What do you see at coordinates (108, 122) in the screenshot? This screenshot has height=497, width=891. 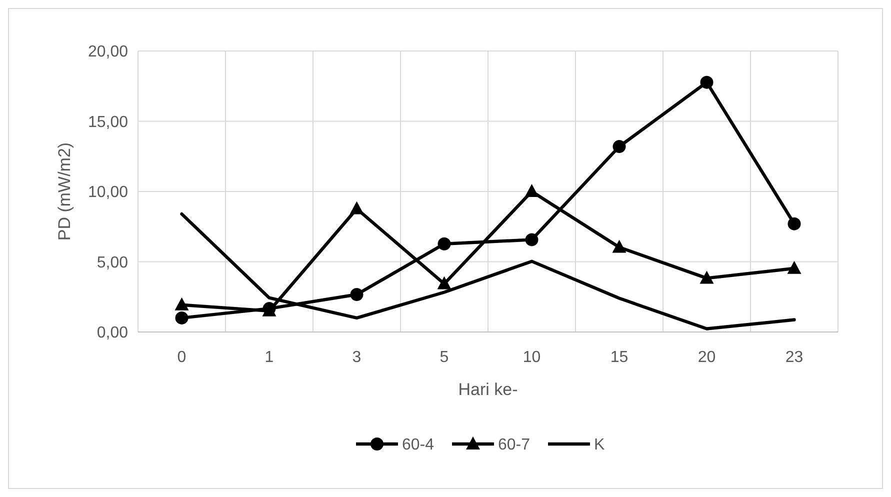 I see `y-tick-label: 15,00` at bounding box center [108, 122].